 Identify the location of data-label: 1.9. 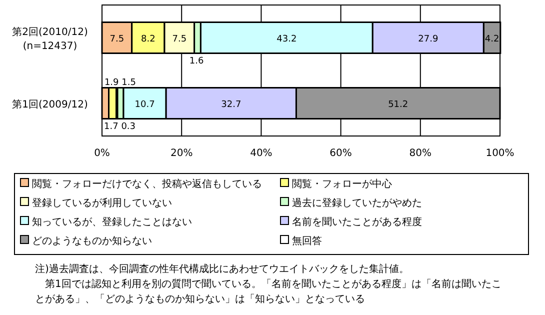
(112, 83).